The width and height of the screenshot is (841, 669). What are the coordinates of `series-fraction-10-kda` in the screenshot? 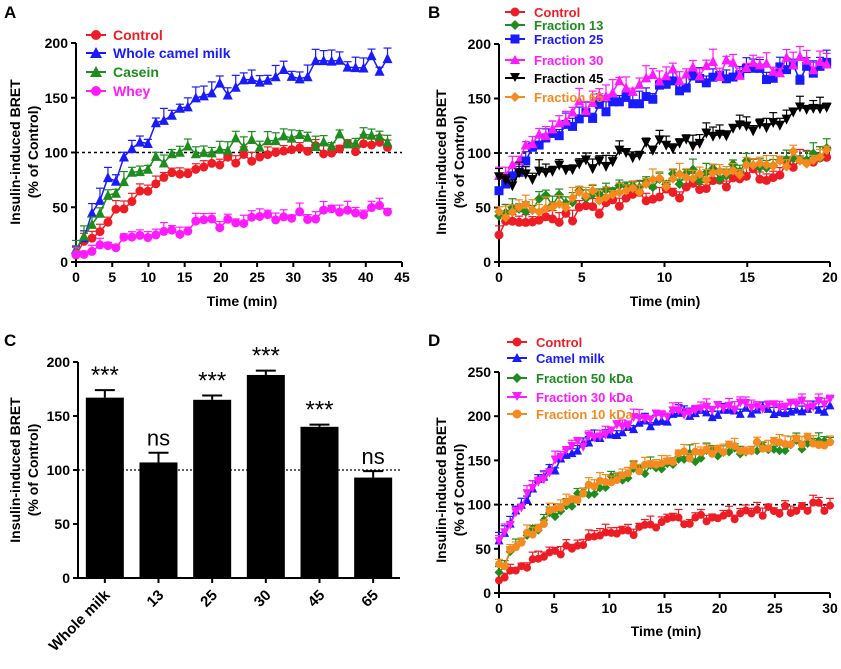 It's located at (664, 501).